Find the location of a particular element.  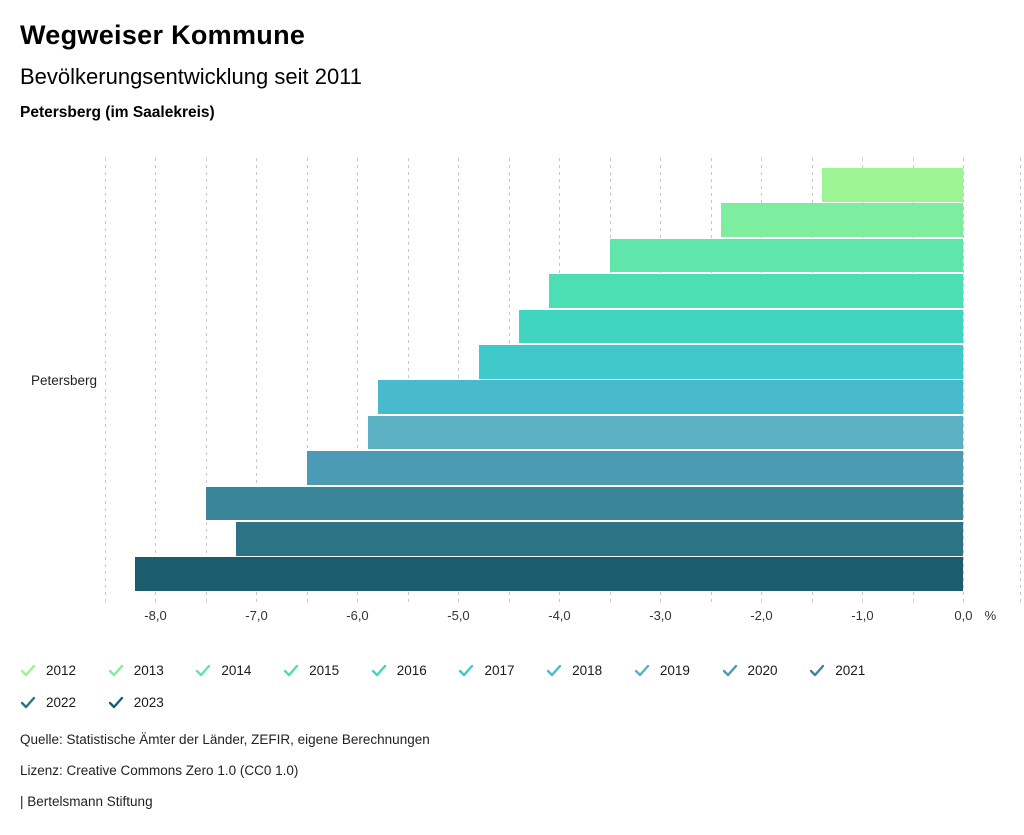

bar-2015 is located at coordinates (756, 291).